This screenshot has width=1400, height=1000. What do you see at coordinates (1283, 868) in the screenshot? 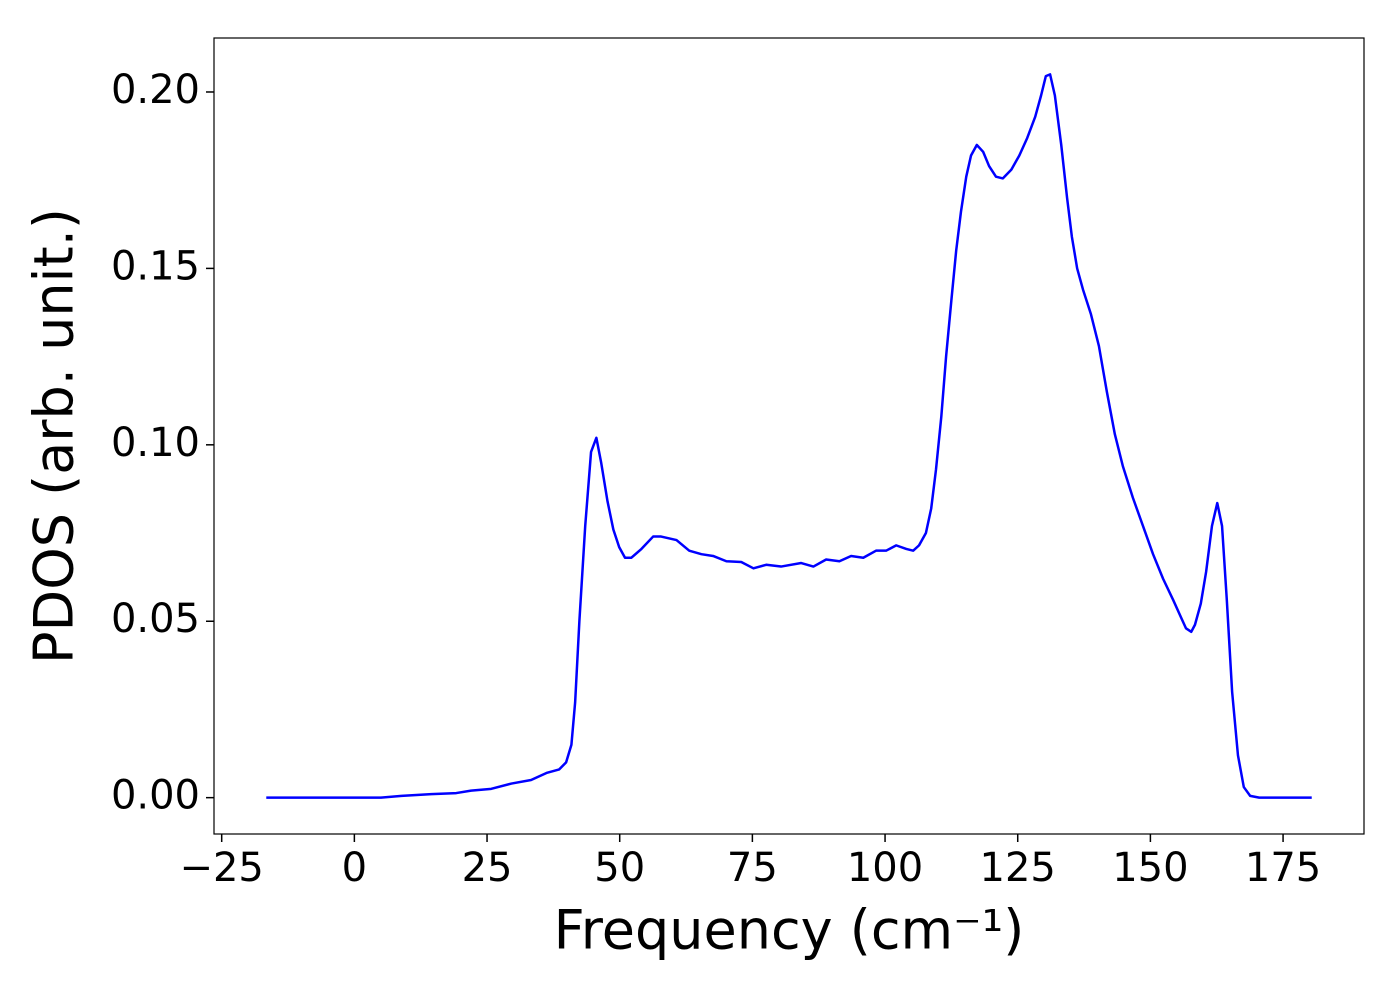
I see `x-tick-label: 175` at bounding box center [1283, 868].